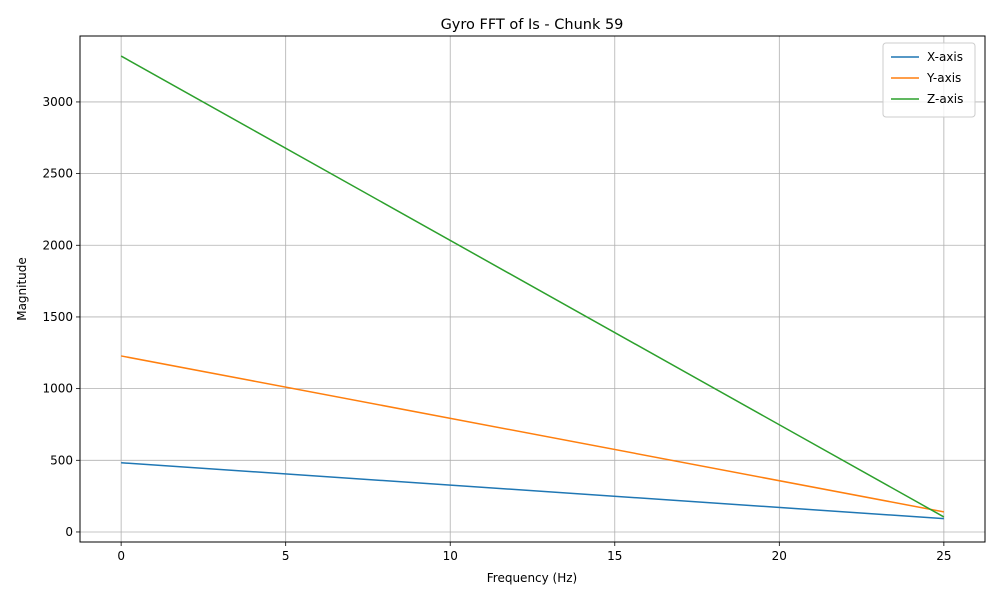  Describe the element at coordinates (57, 102) in the screenshot. I see `y-tick-label-6: 3000` at that location.